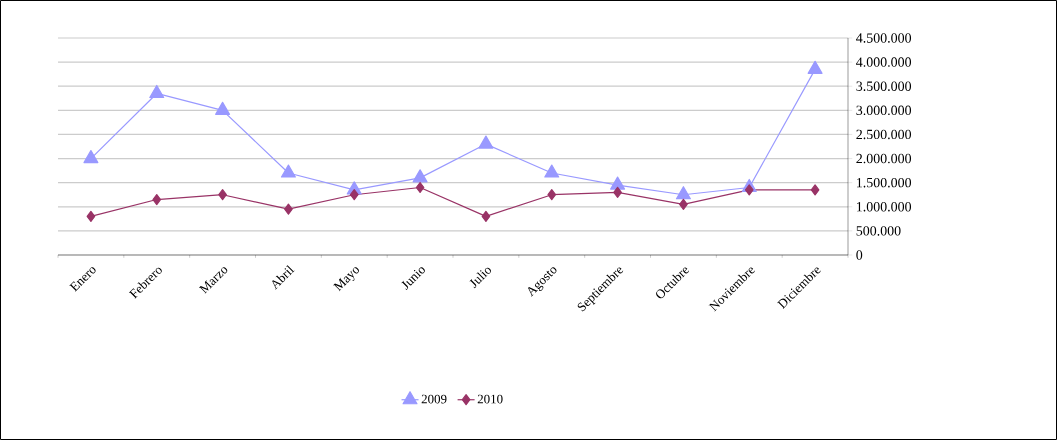  What do you see at coordinates (884, 207) in the screenshot?
I see `y-tick-label: 1.000.000` at bounding box center [884, 207].